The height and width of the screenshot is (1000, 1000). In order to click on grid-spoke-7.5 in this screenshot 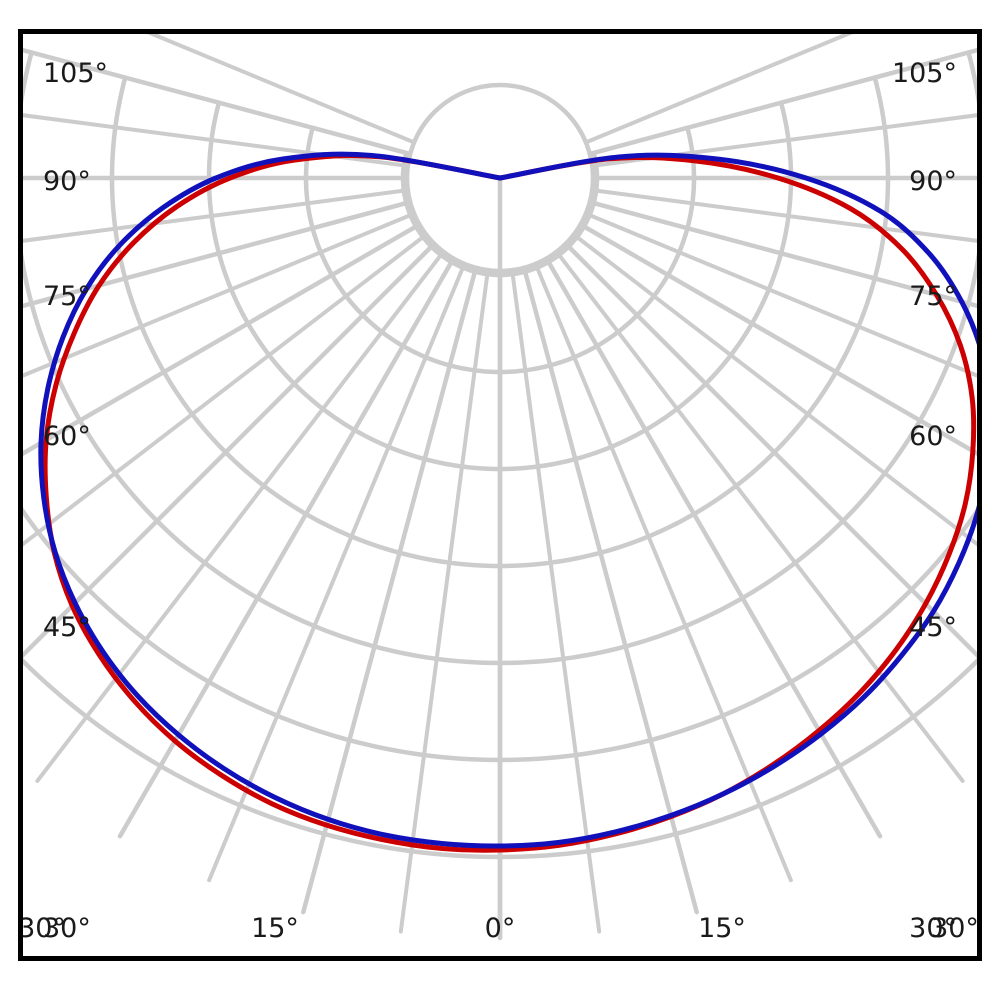, I will do `click(556, 601)`.